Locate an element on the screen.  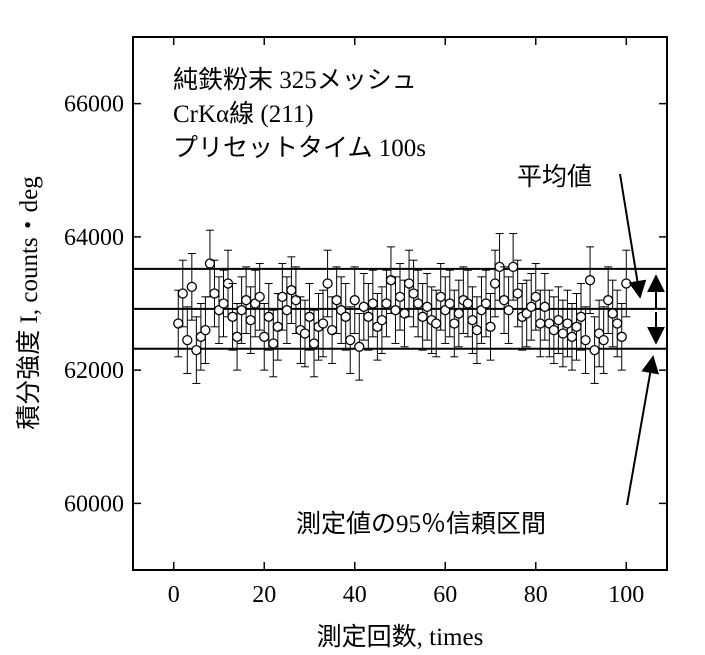
y-tick-label: 64000 is located at coordinates (94, 238).